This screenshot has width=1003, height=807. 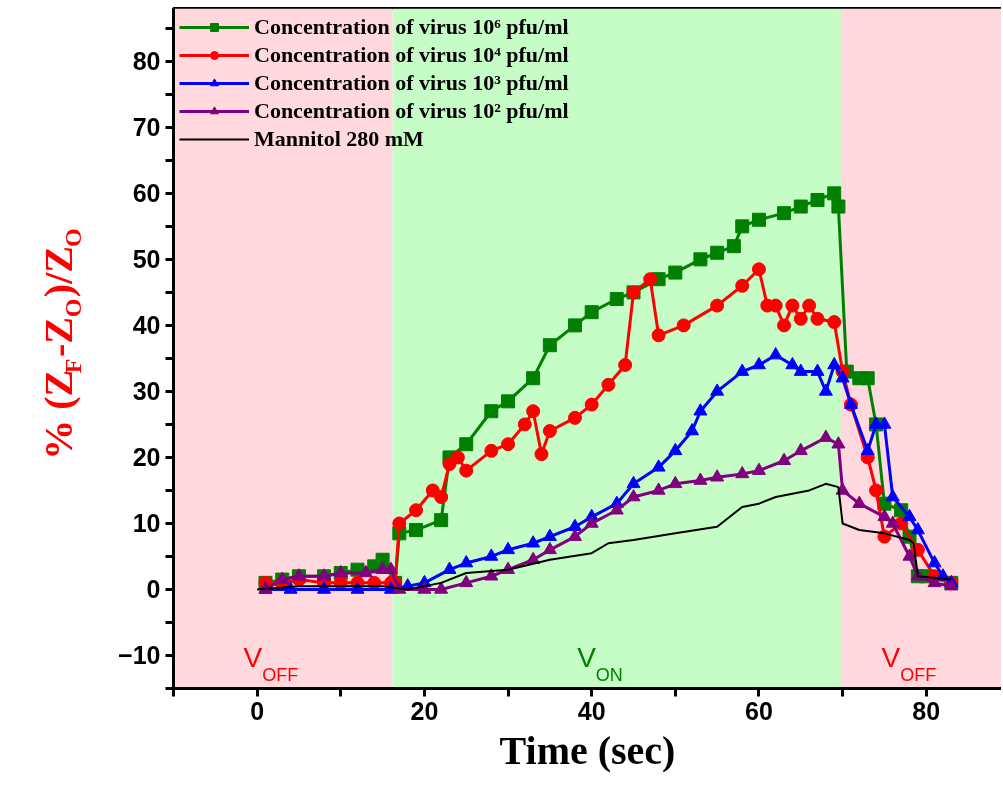 What do you see at coordinates (146, 193) in the screenshot?
I see `y-tick-label: 60` at bounding box center [146, 193].